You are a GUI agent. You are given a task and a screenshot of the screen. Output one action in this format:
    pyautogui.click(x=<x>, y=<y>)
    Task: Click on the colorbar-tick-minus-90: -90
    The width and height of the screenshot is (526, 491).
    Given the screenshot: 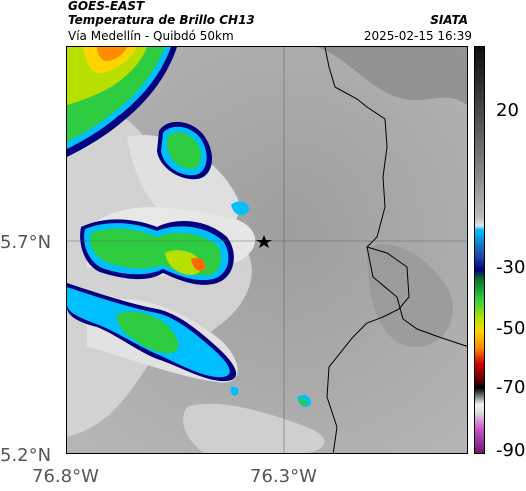 What is the action you would take?
    pyautogui.click(x=511, y=450)
    